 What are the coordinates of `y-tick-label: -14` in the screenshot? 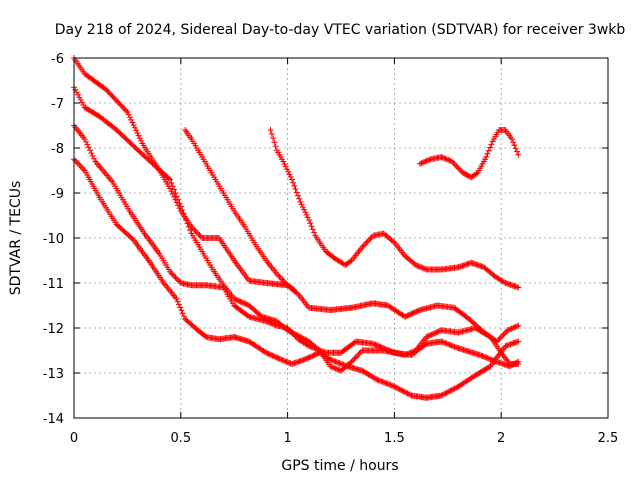 It's located at (53, 419).